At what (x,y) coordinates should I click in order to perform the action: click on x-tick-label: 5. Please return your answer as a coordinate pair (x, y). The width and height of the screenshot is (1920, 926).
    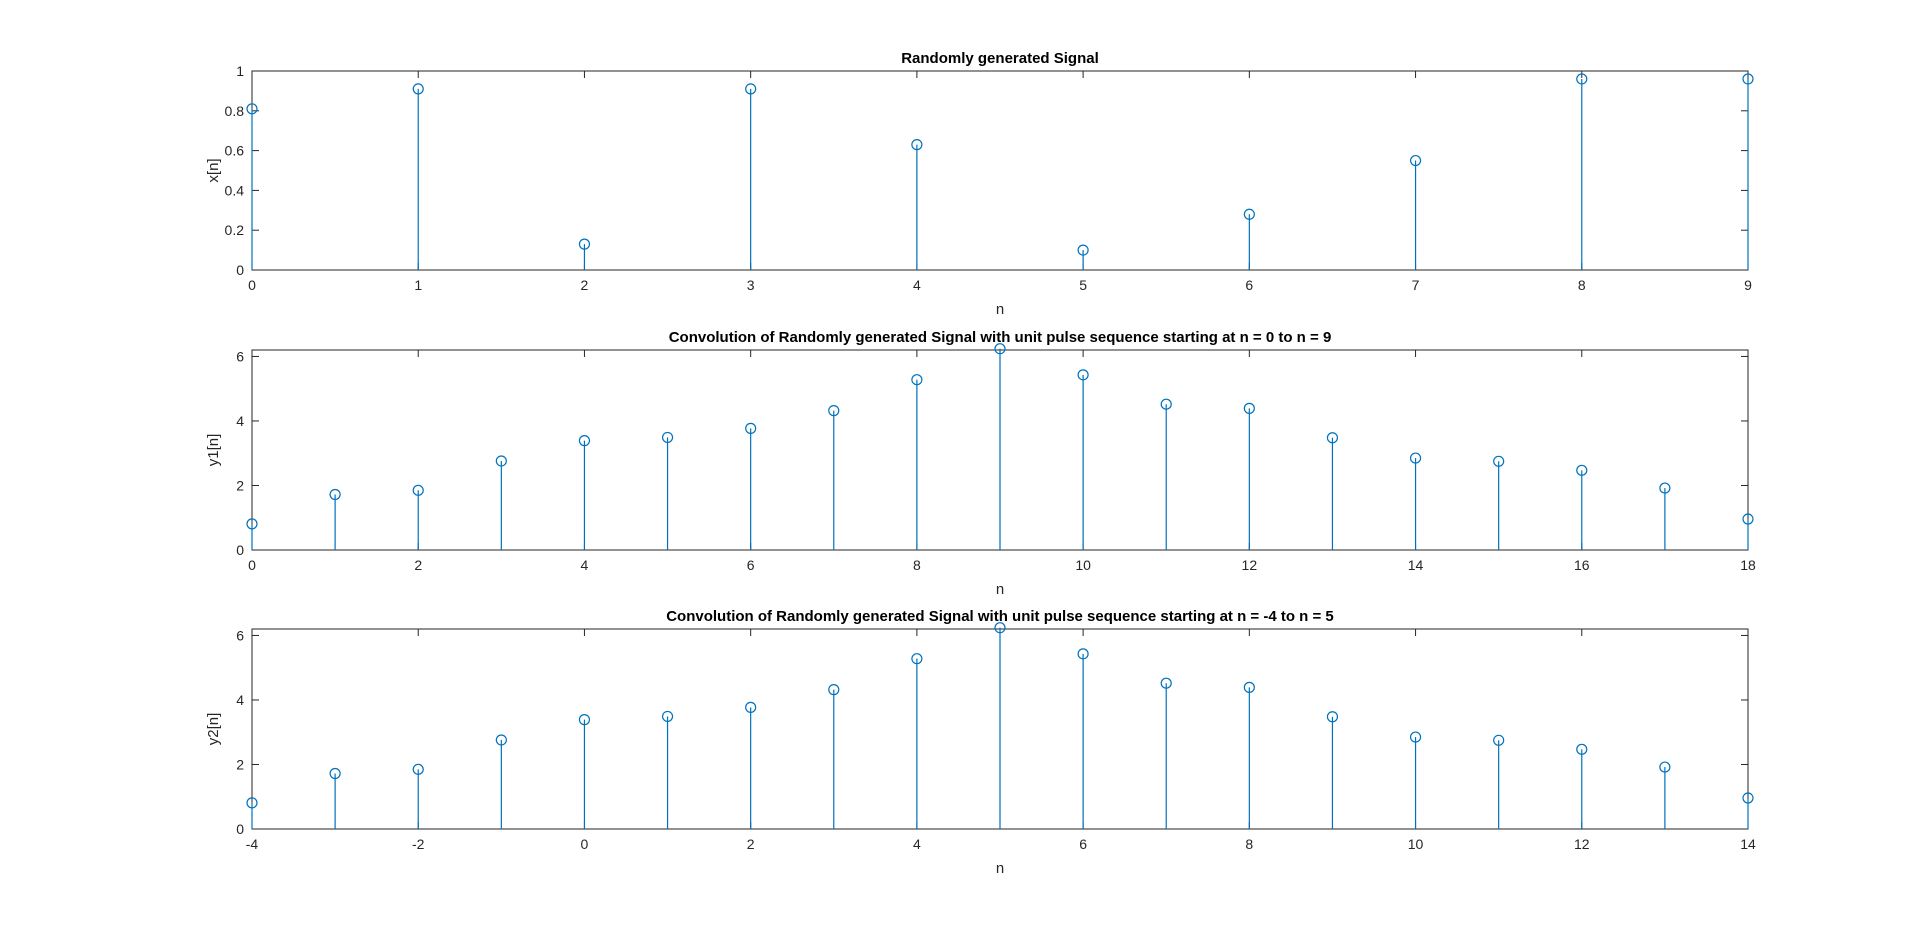
    Looking at the image, I should click on (1083, 285).